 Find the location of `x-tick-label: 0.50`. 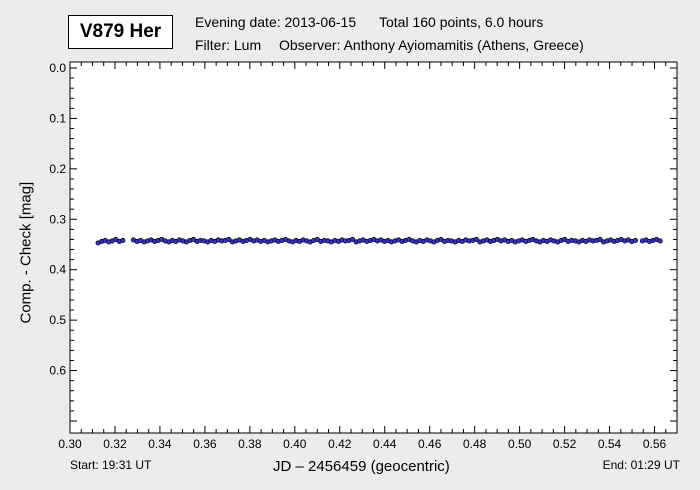

x-tick-label: 0.50 is located at coordinates (520, 444).